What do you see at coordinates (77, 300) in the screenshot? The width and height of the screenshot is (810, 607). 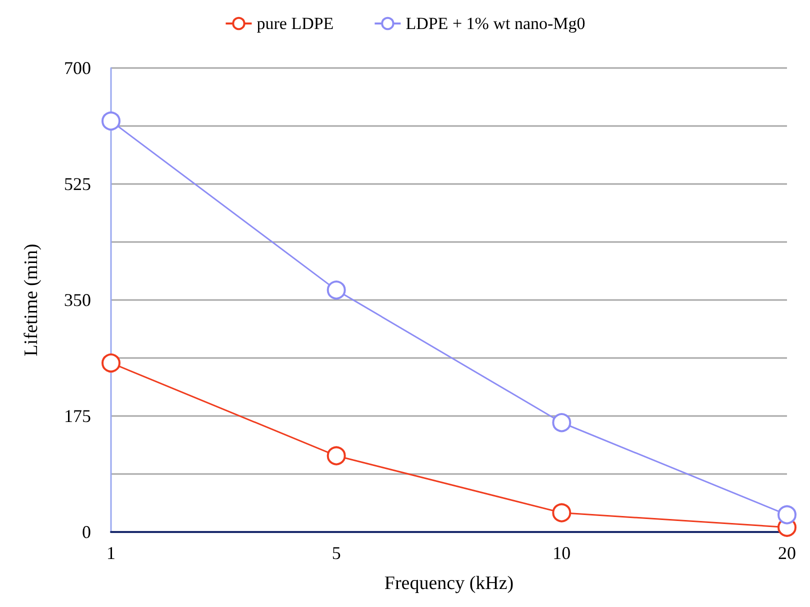 I see `y-tick-label: 350` at bounding box center [77, 300].